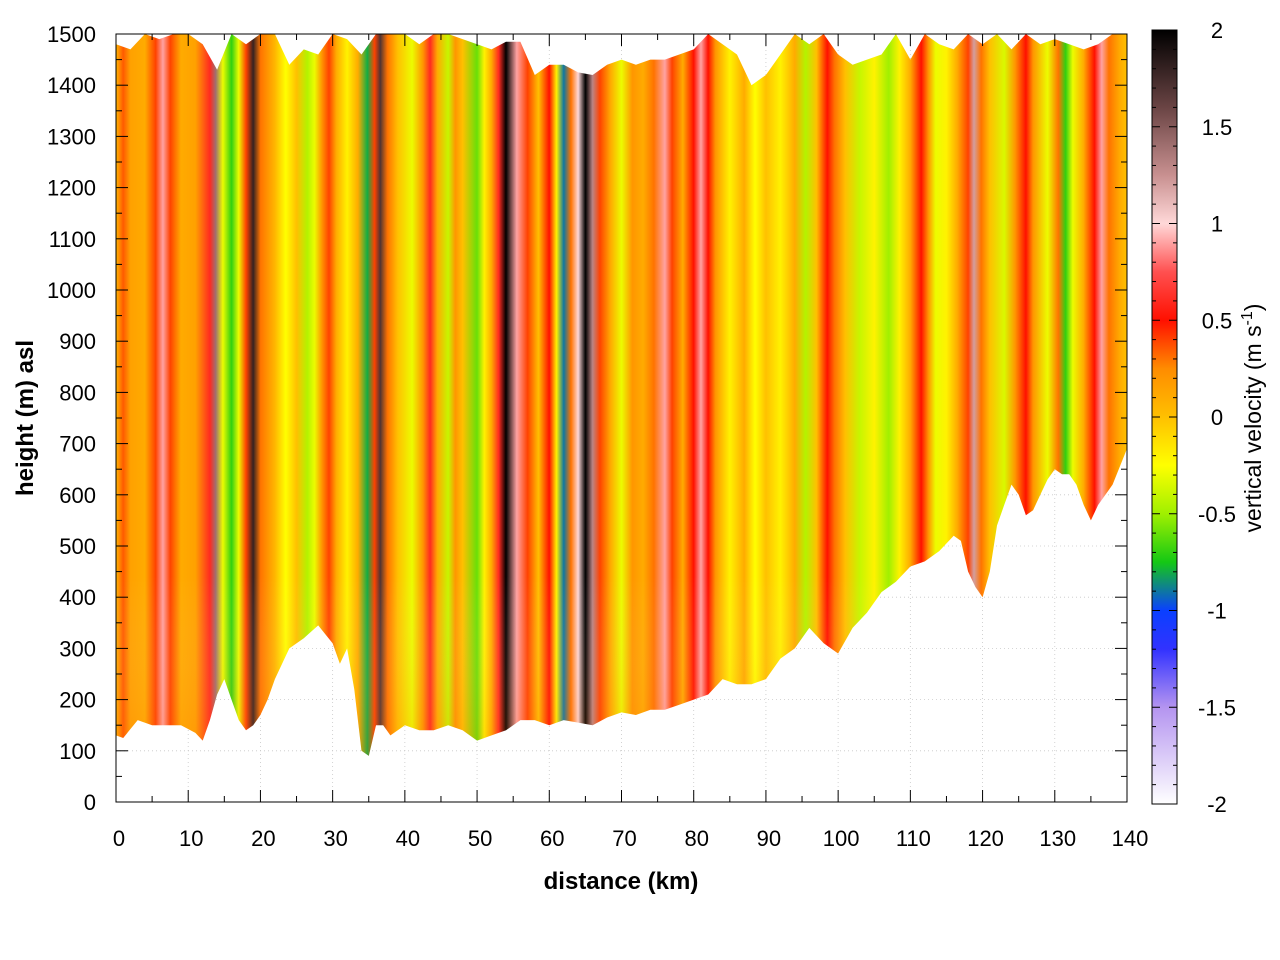 The image size is (1280, 960). What do you see at coordinates (1130, 838) in the screenshot?
I see `x-tick-label: 140` at bounding box center [1130, 838].